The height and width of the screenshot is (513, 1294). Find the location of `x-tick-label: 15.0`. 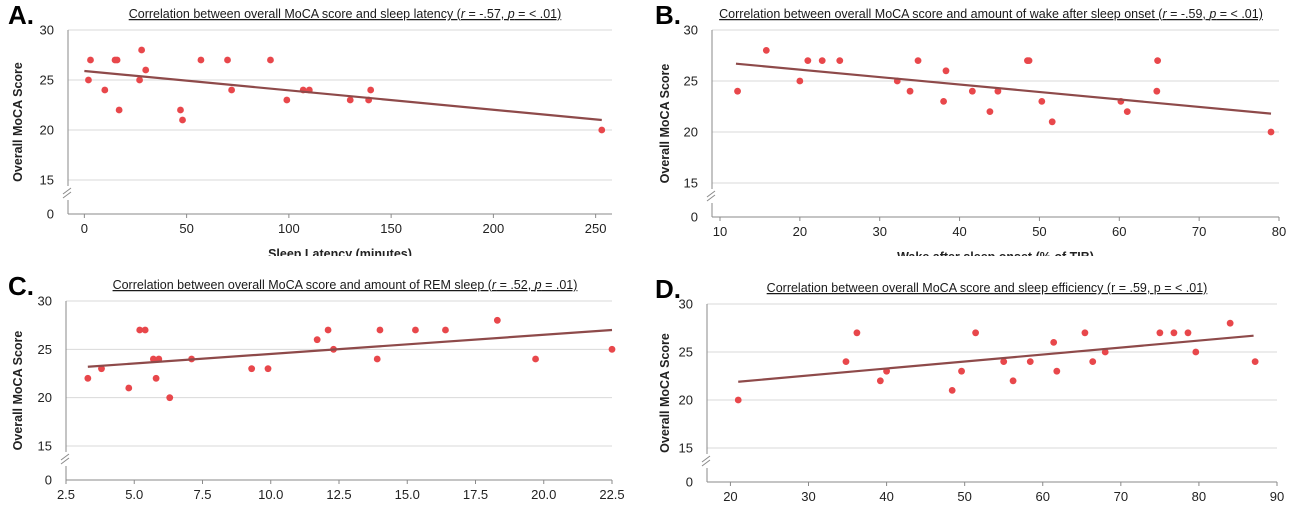

x-tick-label: 15.0 is located at coordinates (407, 494).